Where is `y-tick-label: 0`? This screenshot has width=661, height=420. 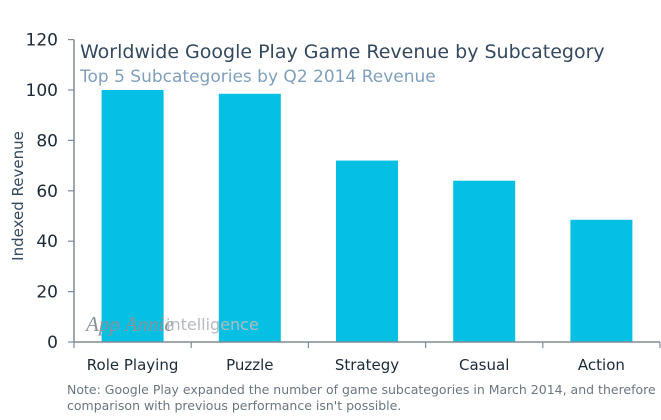 y-tick-label: 0 is located at coordinates (52, 343).